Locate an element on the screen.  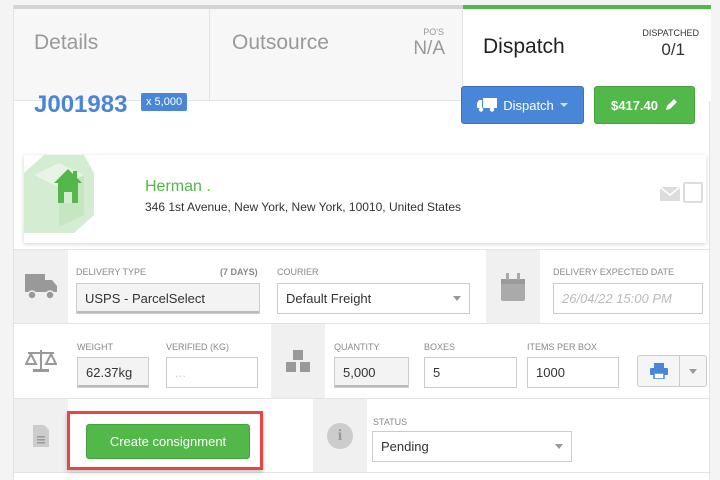
courier-value: Default Freight is located at coordinates (329, 298).